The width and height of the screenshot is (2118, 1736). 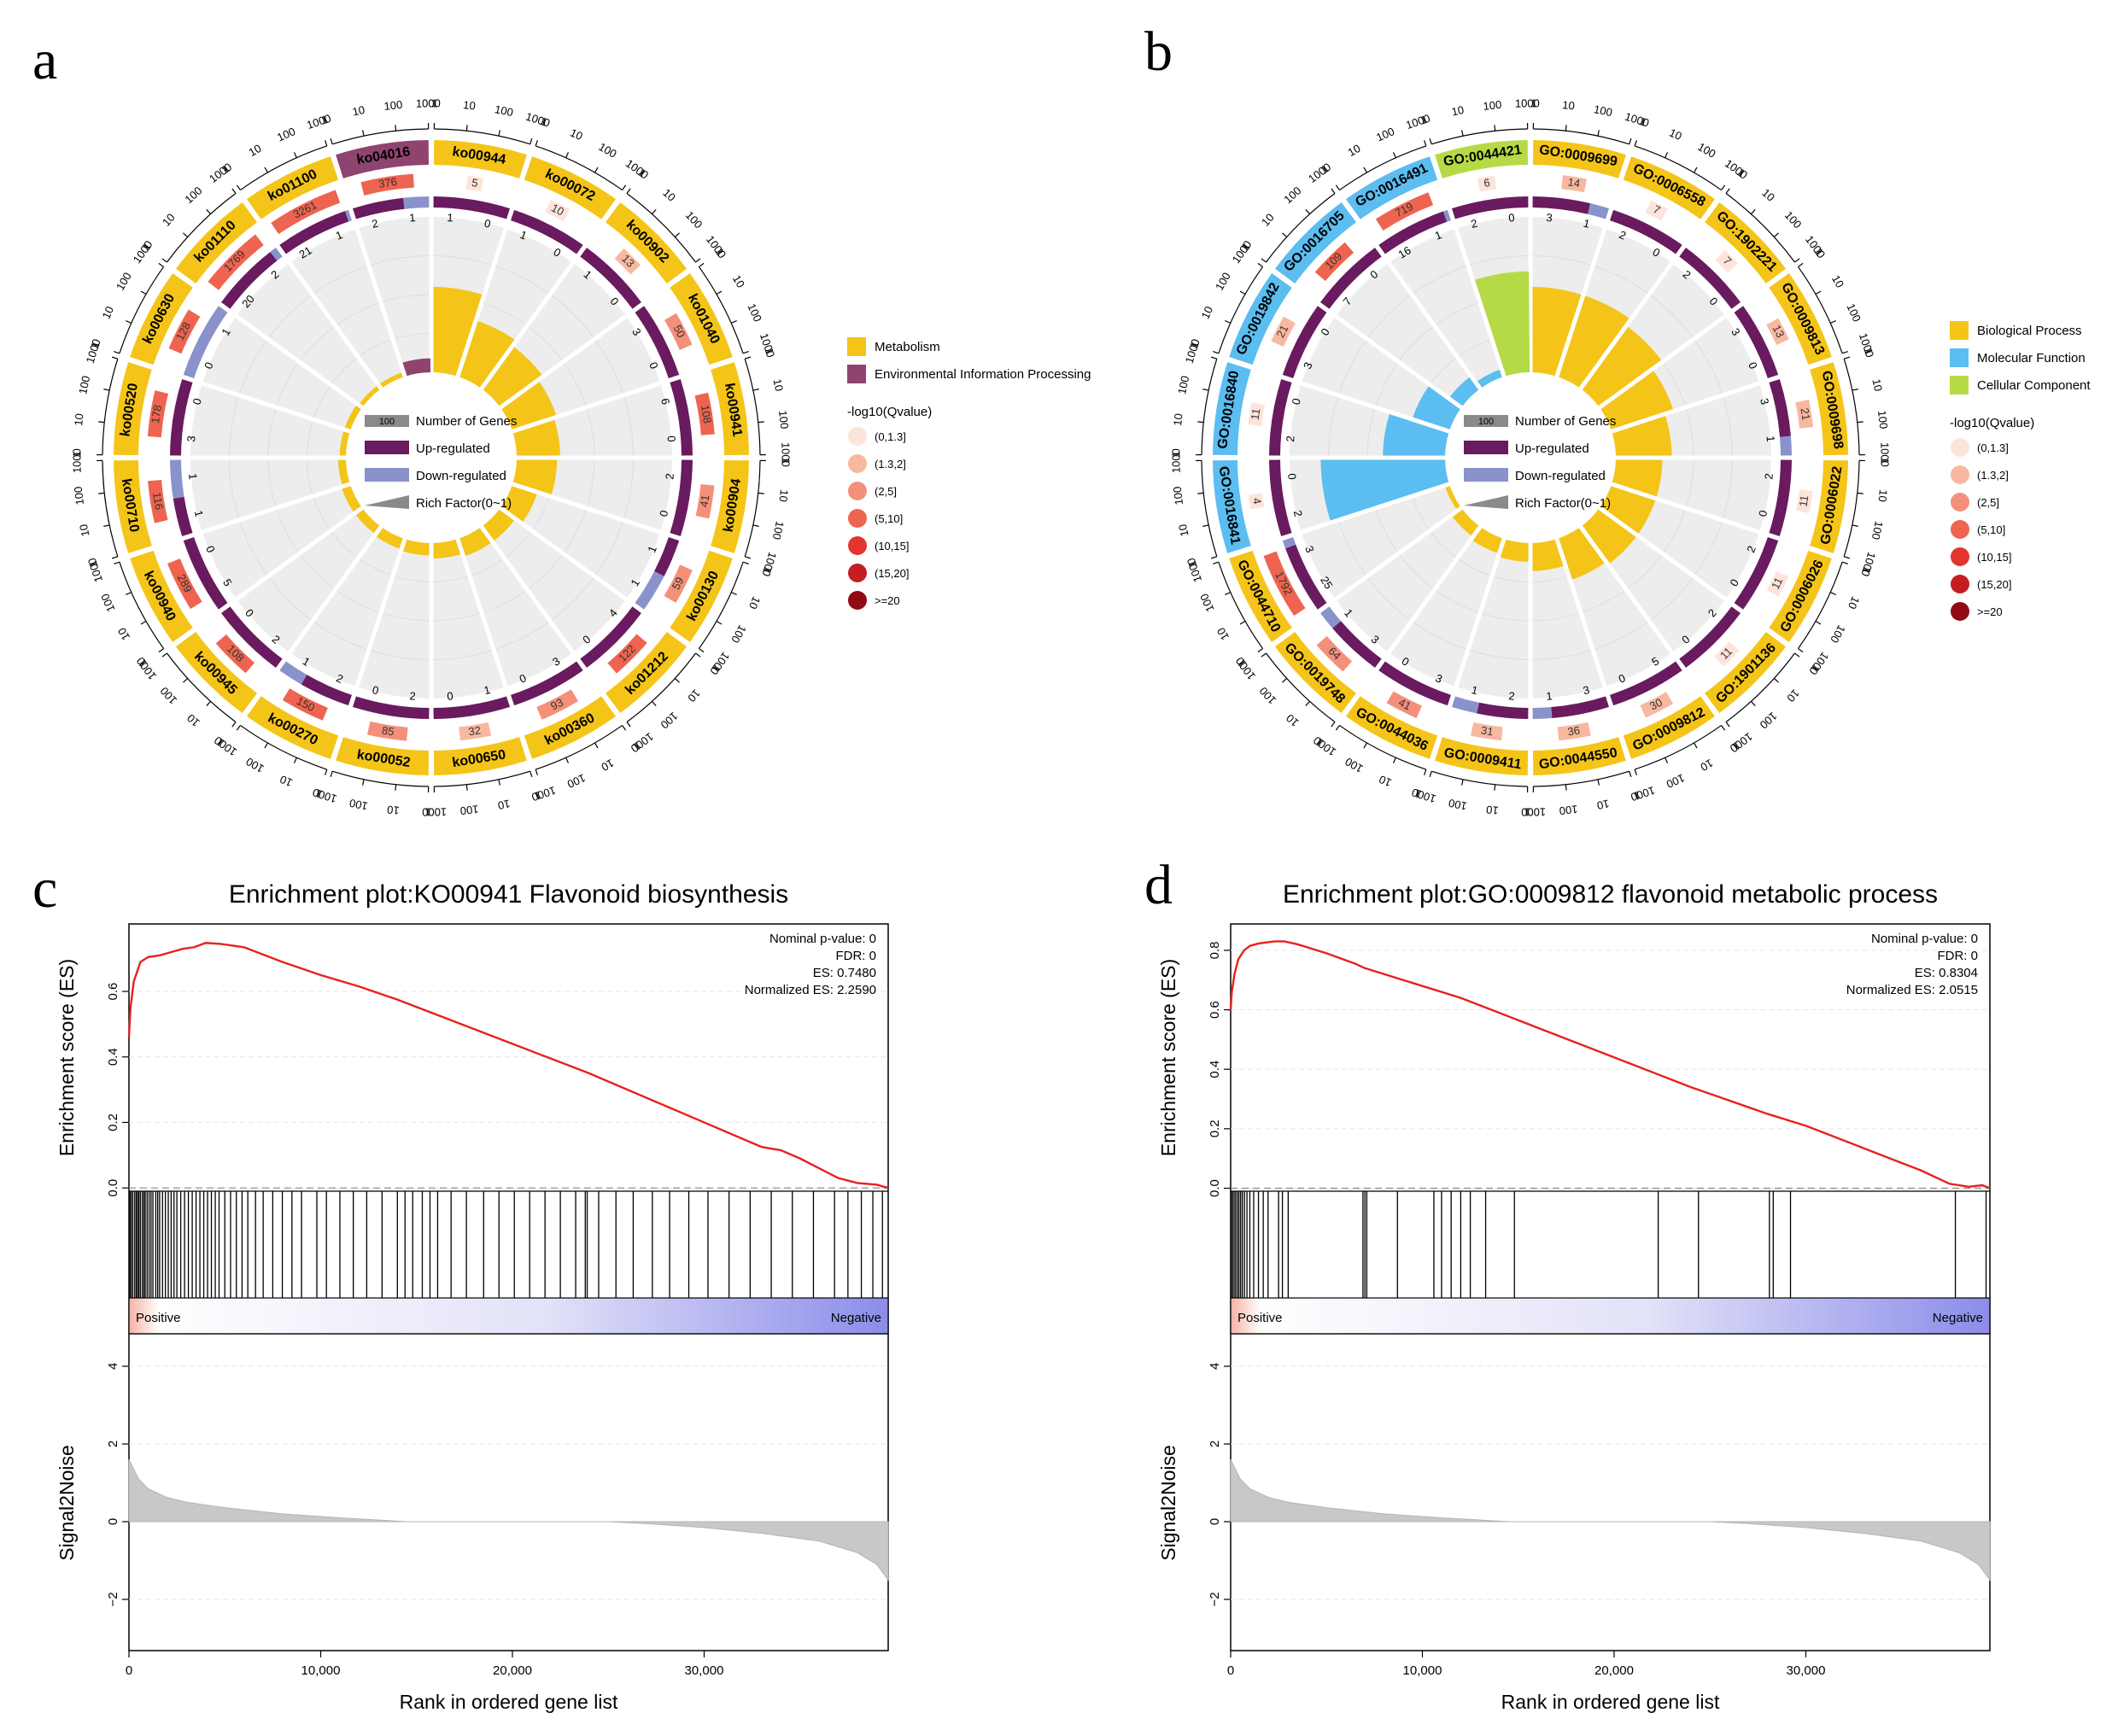 What do you see at coordinates (113, 1057) in the screenshot?
I see `es-ytick-label: 0.4` at bounding box center [113, 1057].